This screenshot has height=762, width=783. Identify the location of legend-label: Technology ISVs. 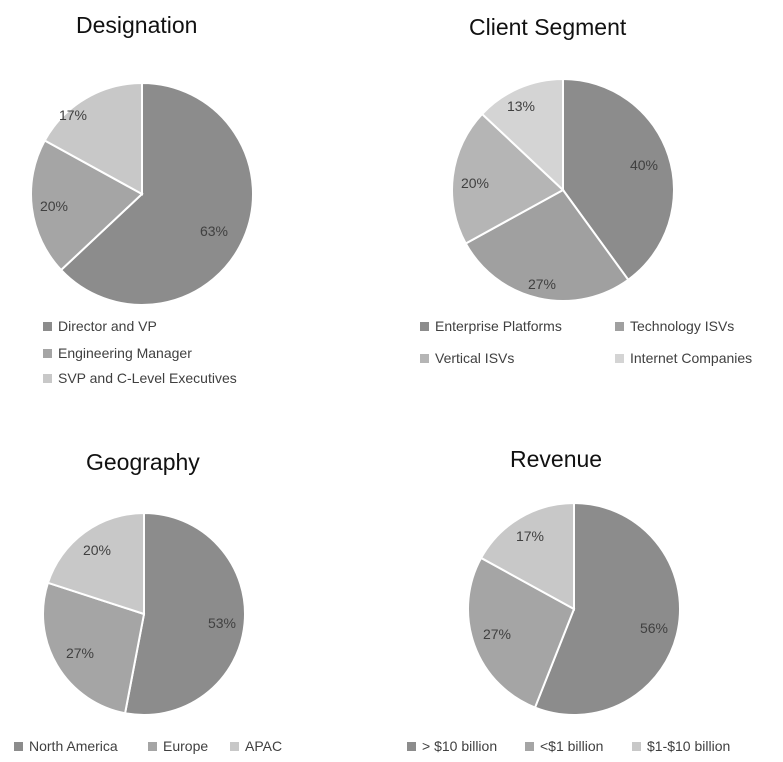
(682, 326).